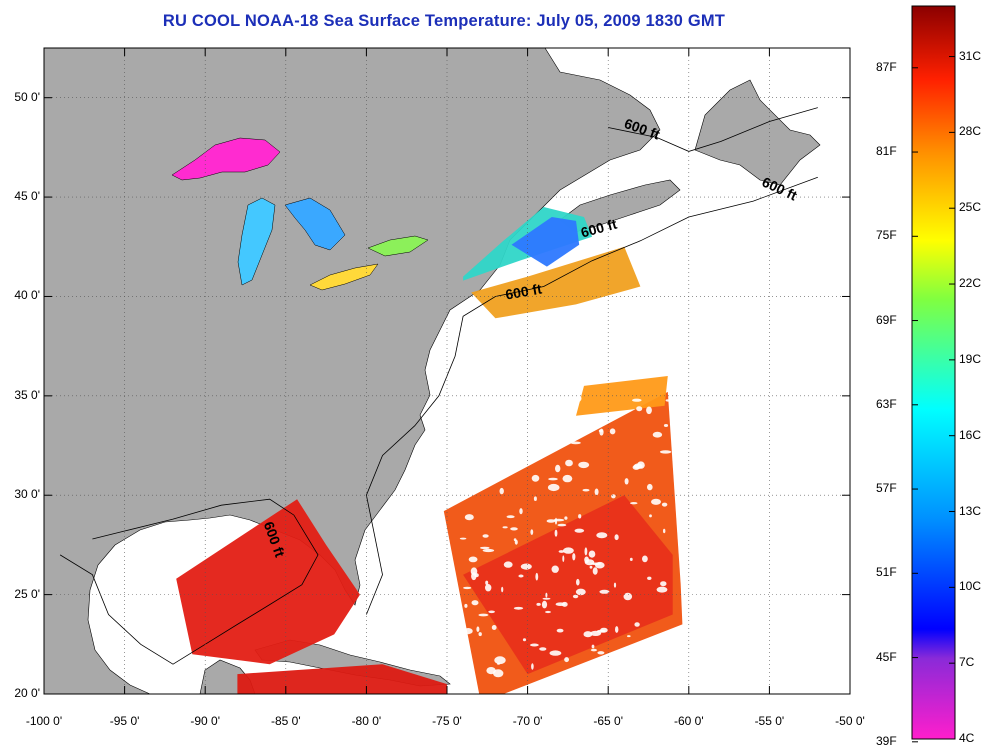  Describe the element at coordinates (886, 235) in the screenshot. I see `colorbar-label-fahrenheit: 75F` at that location.